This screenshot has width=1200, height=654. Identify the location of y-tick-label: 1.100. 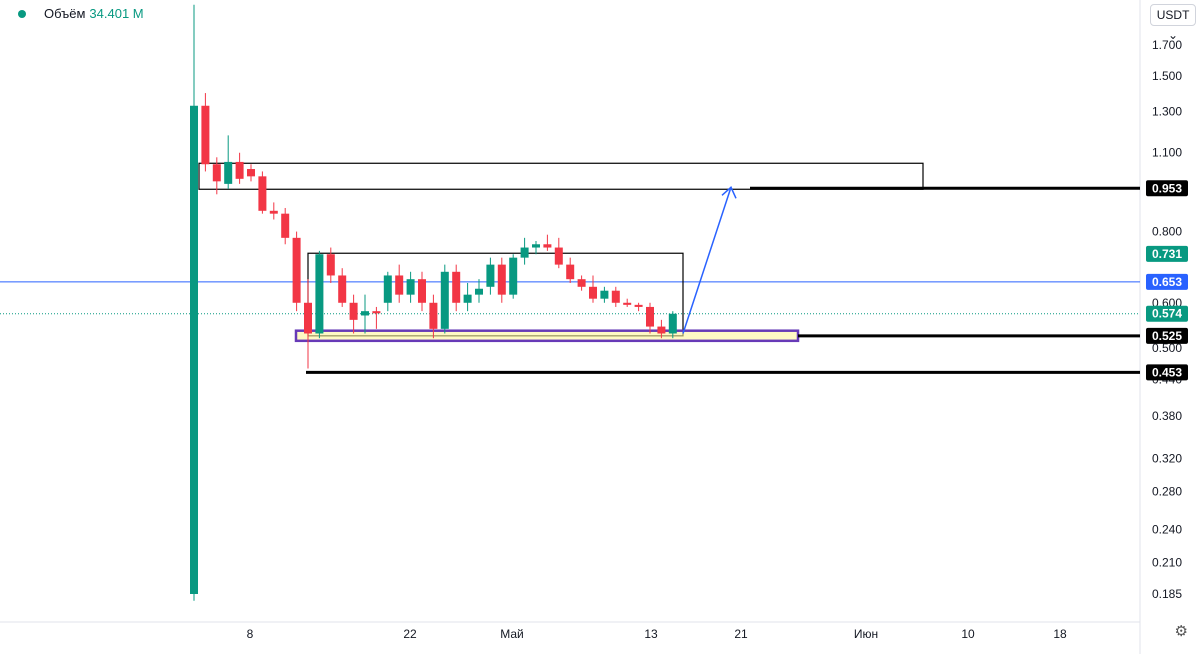
(1167, 153).